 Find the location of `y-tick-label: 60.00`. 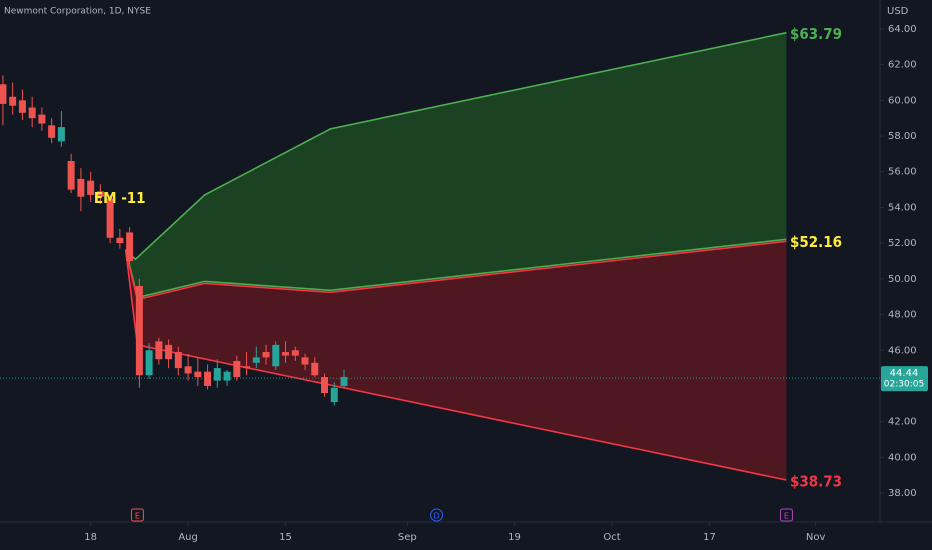

y-tick-label: 60.00 is located at coordinates (902, 100).